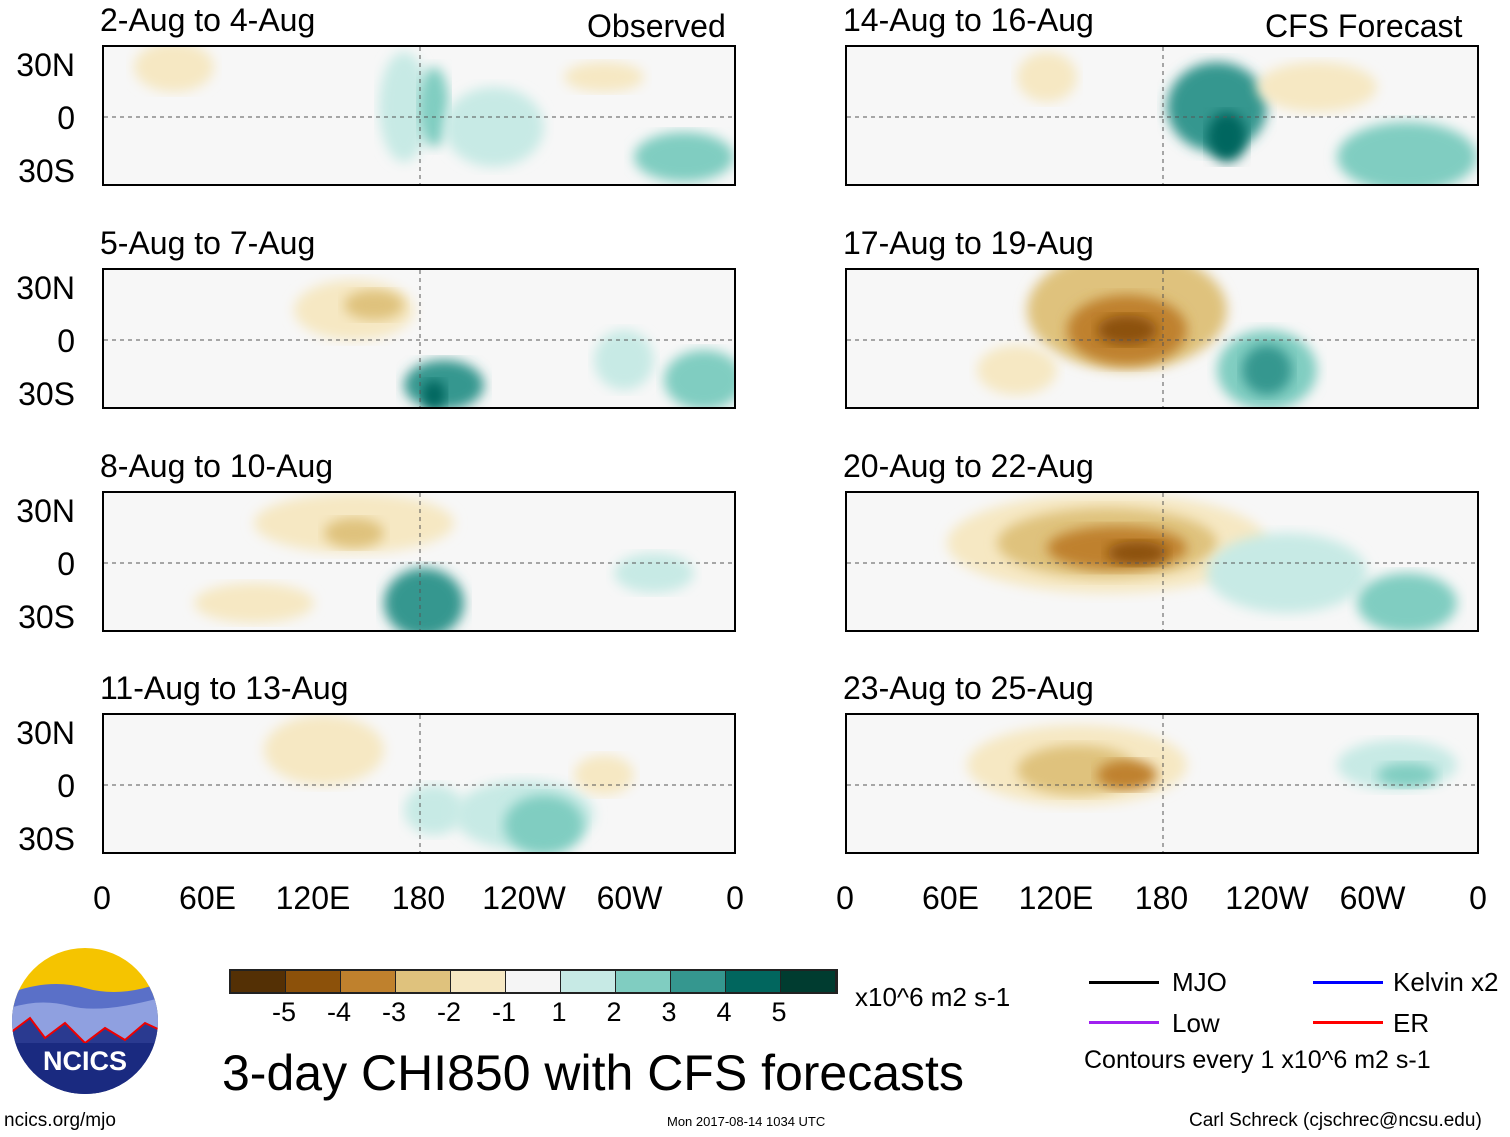  Describe the element at coordinates (968, 243) in the screenshot. I see `panel-title: 17-Aug to 19-Aug` at that location.